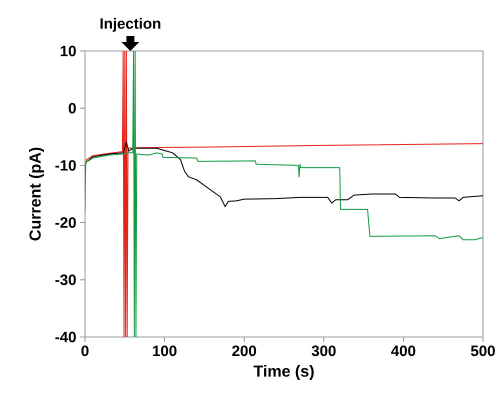 The height and width of the screenshot is (407, 501). What do you see at coordinates (65, 337) in the screenshot?
I see `y-tick-label: -40` at bounding box center [65, 337].